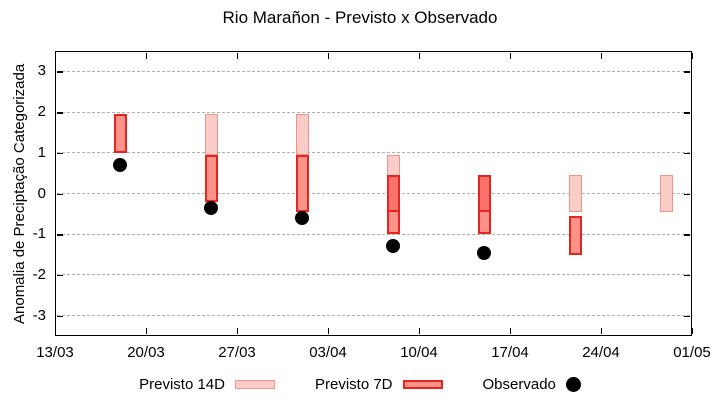 The height and width of the screenshot is (400, 720). I want to click on legend-item: Previsto 14D, so click(207, 384).